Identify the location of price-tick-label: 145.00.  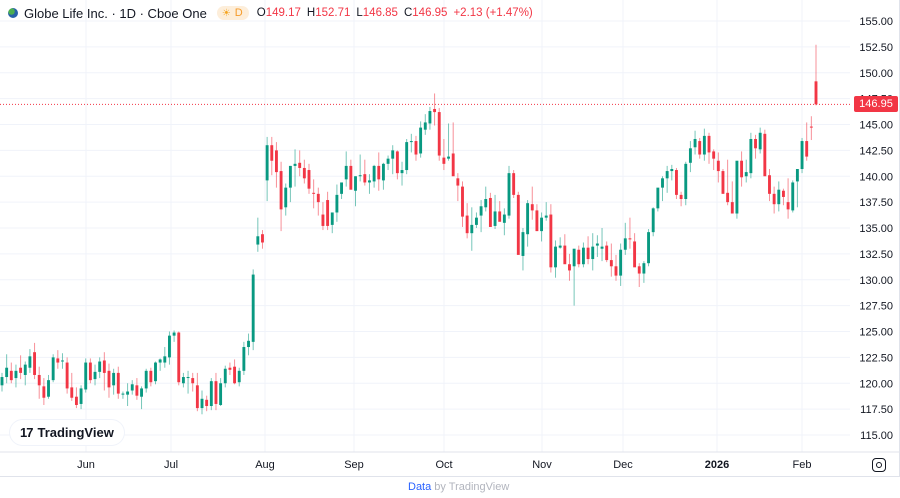
(876, 126).